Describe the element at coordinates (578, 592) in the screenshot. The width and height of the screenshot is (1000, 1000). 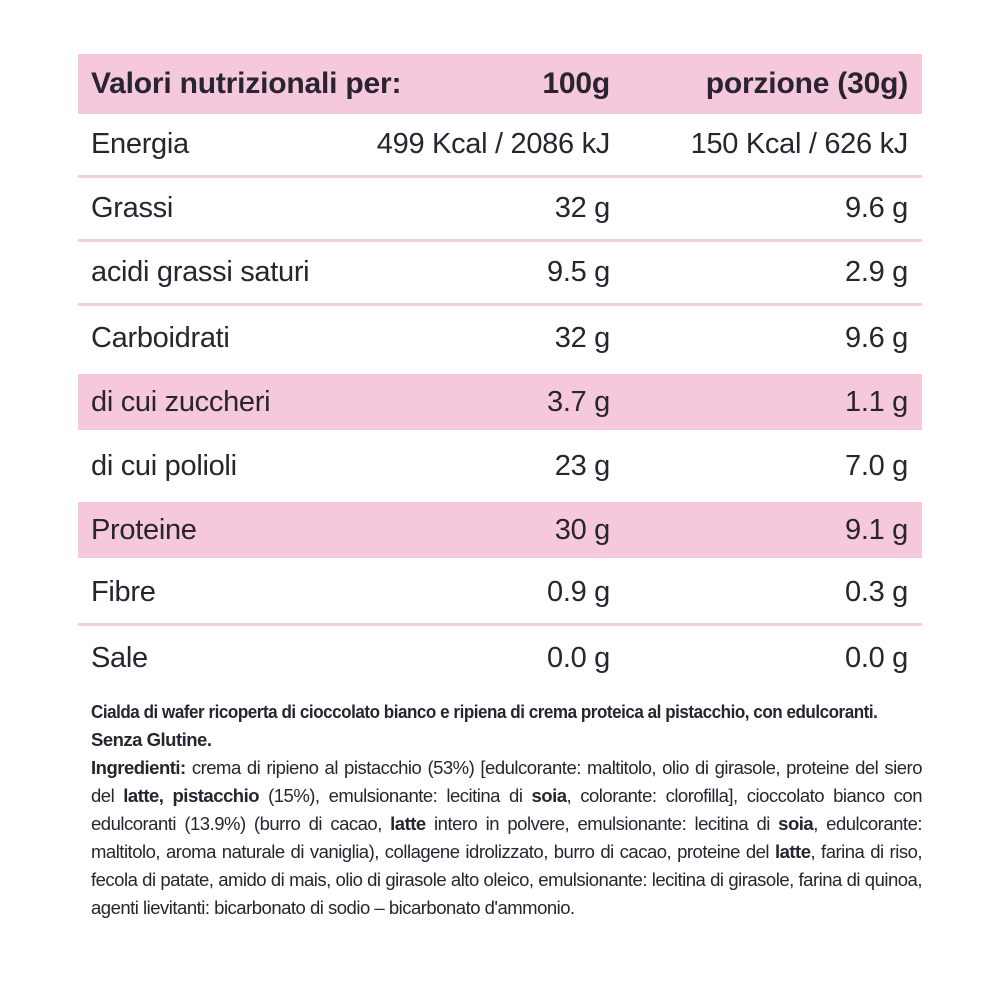
I see `row-value-100g: 0.9 g` at that location.